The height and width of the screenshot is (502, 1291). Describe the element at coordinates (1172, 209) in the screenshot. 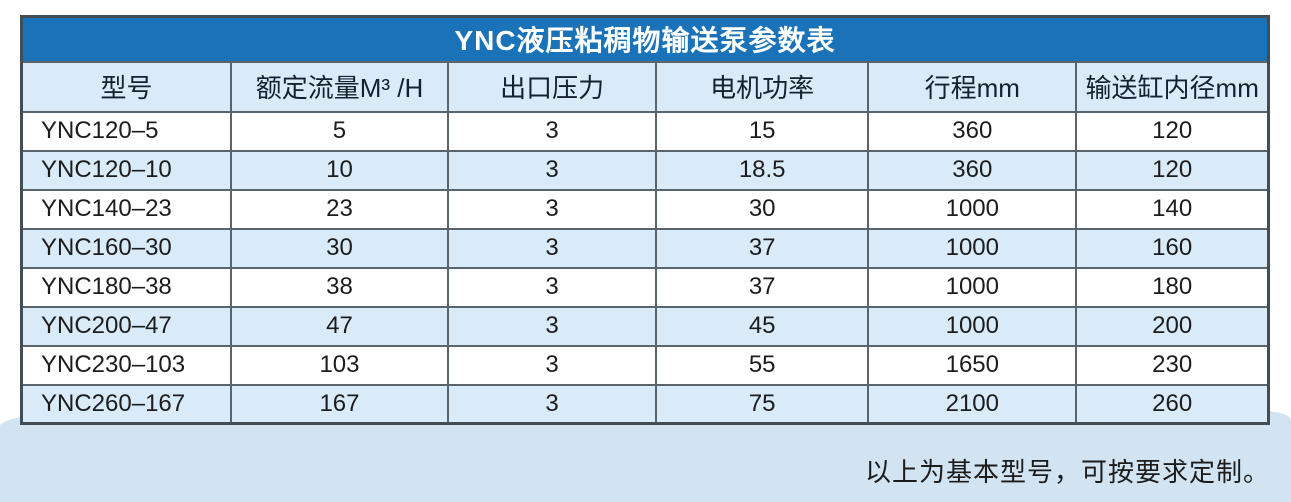

I see `value-cell: 140` at that location.